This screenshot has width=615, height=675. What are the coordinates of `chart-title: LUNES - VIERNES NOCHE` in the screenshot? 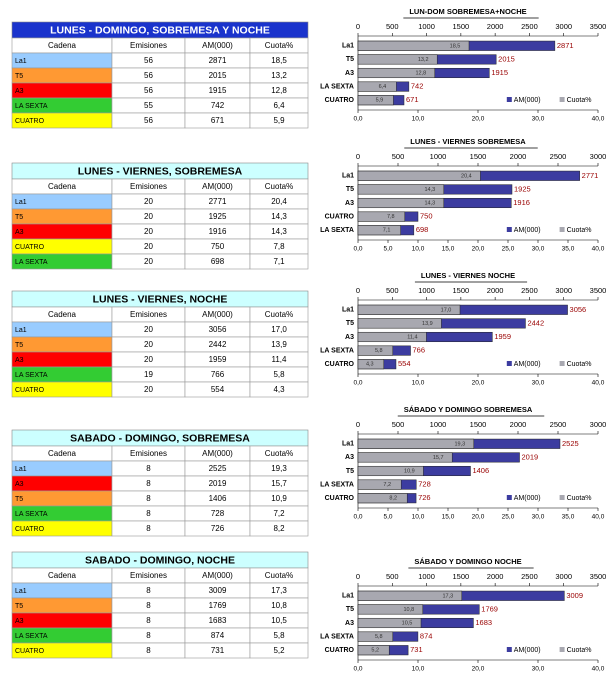 It's located at (468, 275).